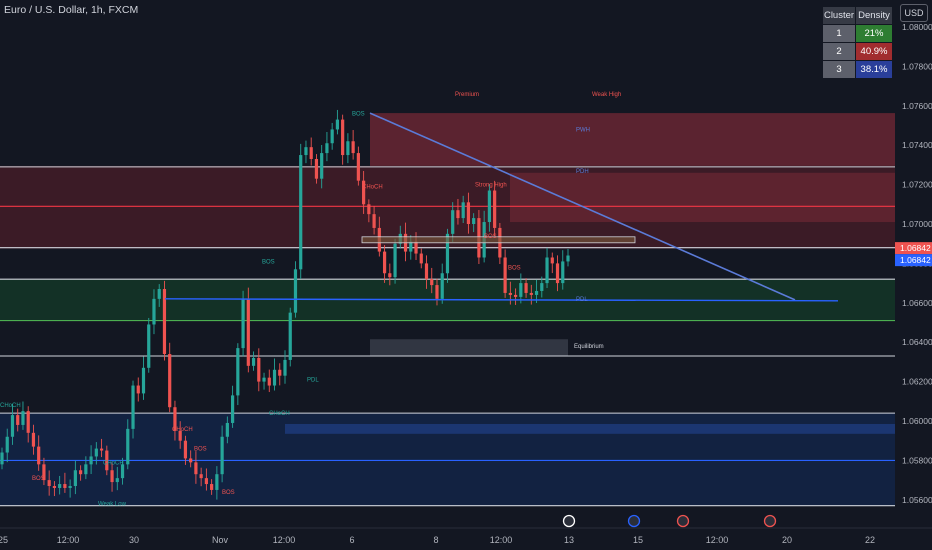 Image resolution: width=932 pixels, height=550 pixels. Describe the element at coordinates (351, 540) in the screenshot. I see `time-tick: 6` at that location.